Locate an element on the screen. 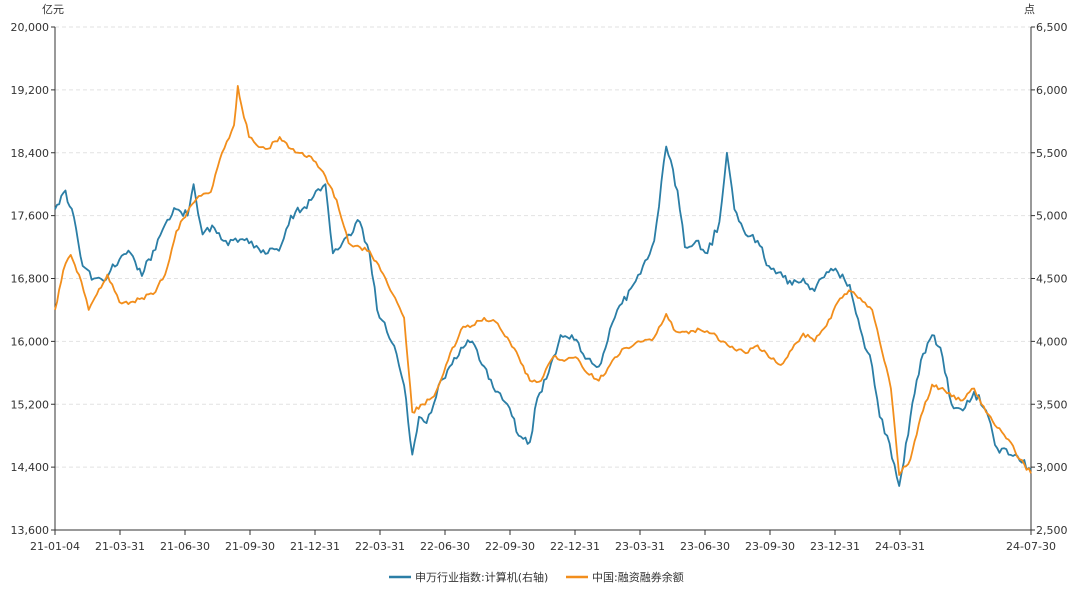  right-axis-unit: 点 is located at coordinates (1029, 9).